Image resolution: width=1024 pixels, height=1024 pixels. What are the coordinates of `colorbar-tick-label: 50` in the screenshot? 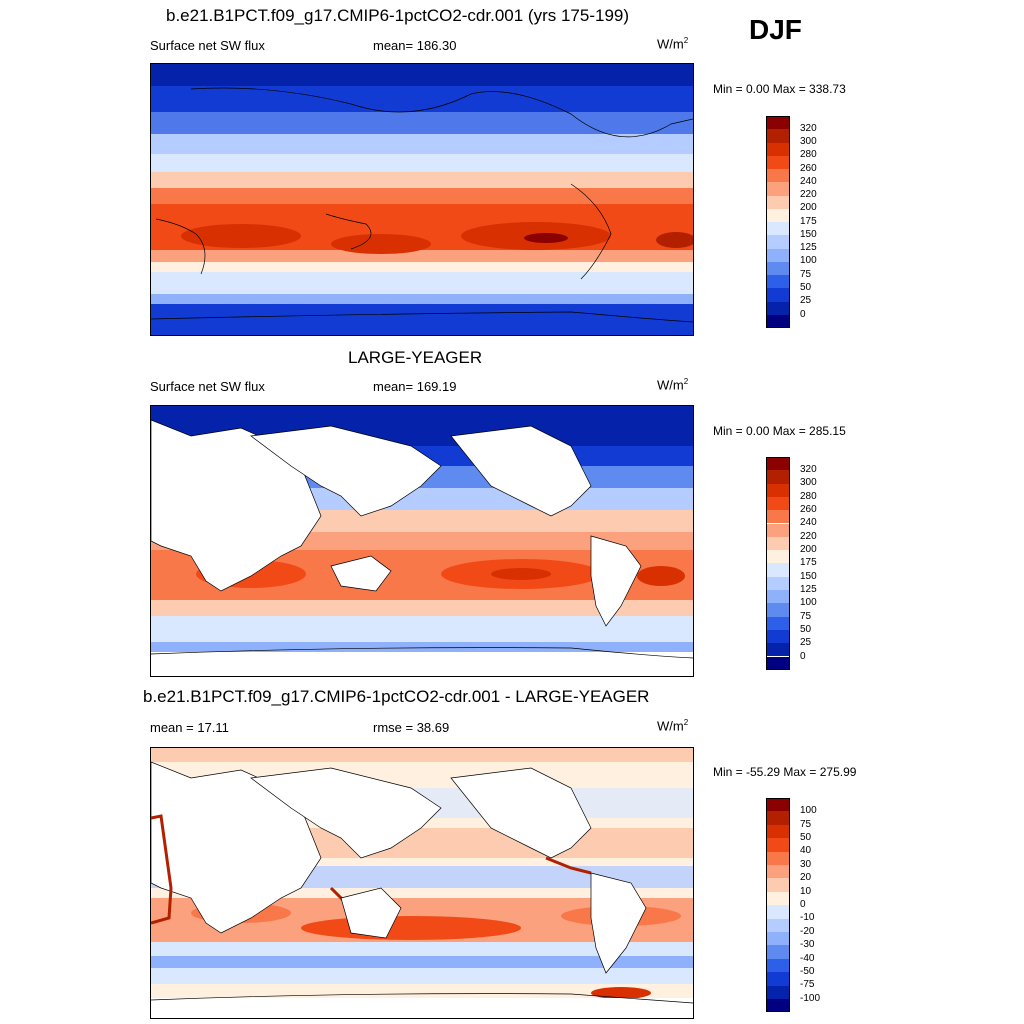 It's located at (806, 287).